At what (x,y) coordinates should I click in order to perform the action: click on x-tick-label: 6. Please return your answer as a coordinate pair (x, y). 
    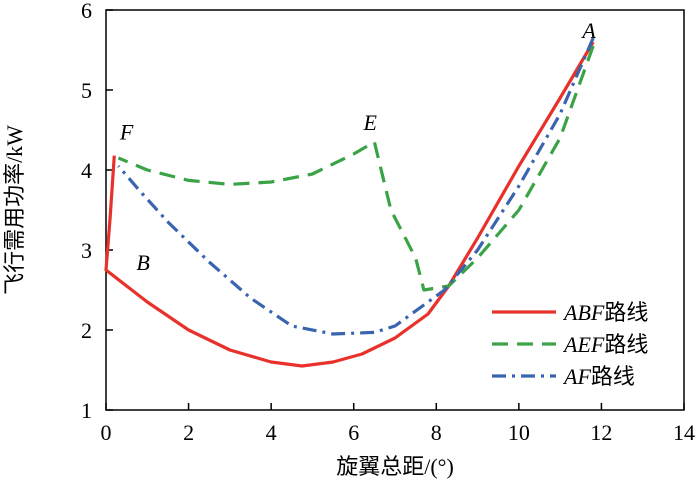
    Looking at the image, I should click on (353, 432).